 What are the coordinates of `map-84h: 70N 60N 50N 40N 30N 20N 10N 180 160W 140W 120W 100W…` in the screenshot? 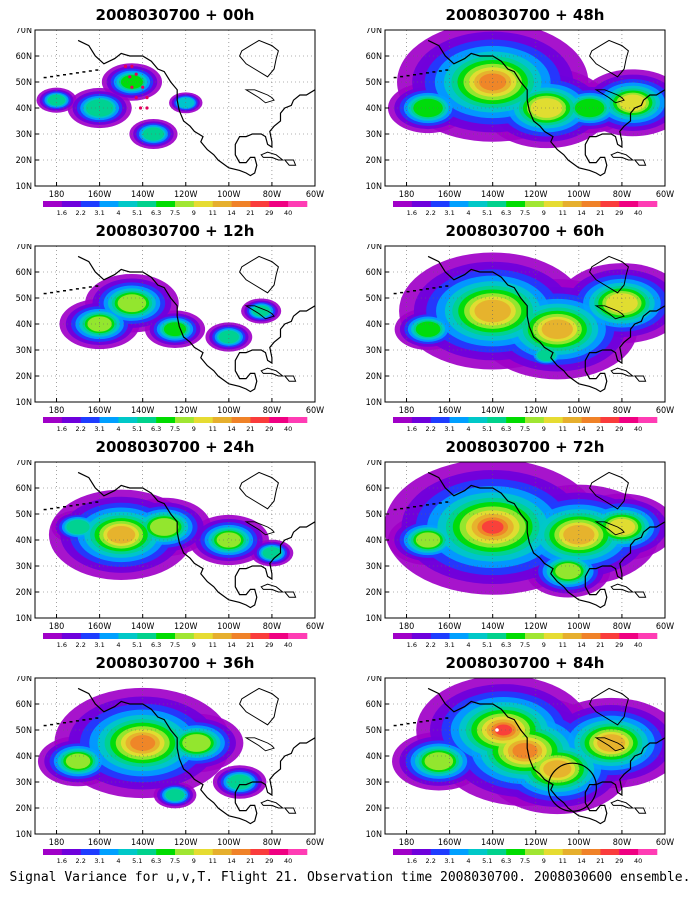 It's located at (520, 770).